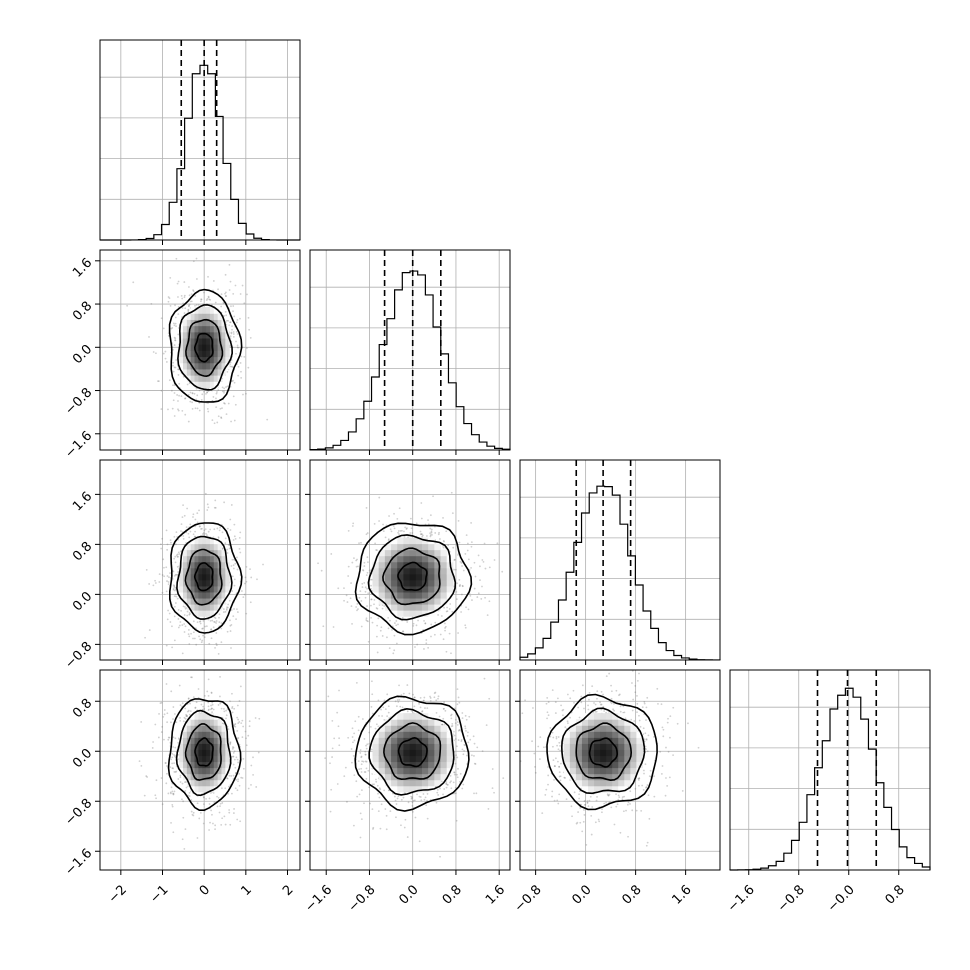 This screenshot has height=970, width=970. What do you see at coordinates (205, 890) in the screenshot?
I see `x-tick-label: 0` at bounding box center [205, 890].